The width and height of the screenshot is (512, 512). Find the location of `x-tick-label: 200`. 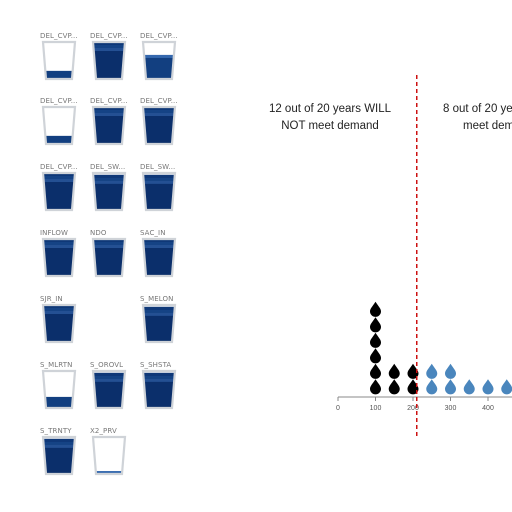

x-tick-label: 200 is located at coordinates (413, 408).